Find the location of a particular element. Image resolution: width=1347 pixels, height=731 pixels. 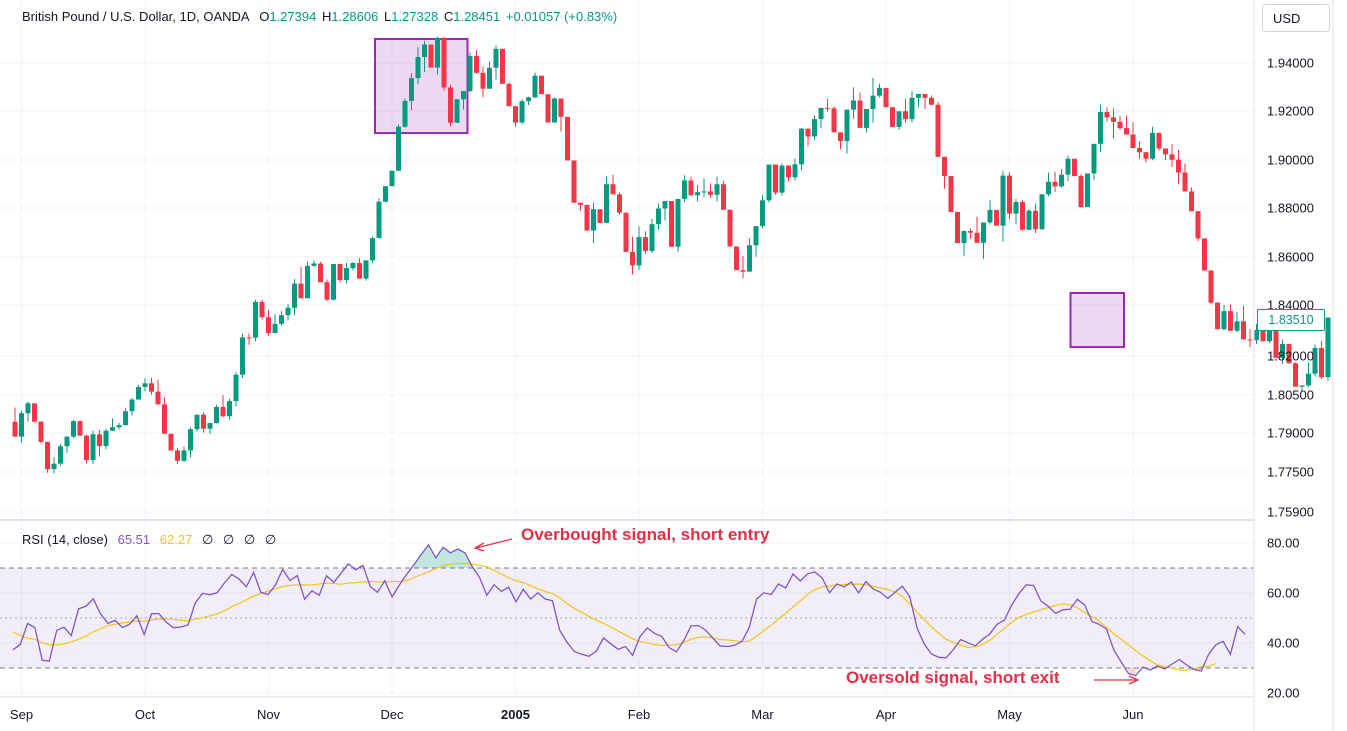

rsi-overbought-fill is located at coordinates (443, 556).